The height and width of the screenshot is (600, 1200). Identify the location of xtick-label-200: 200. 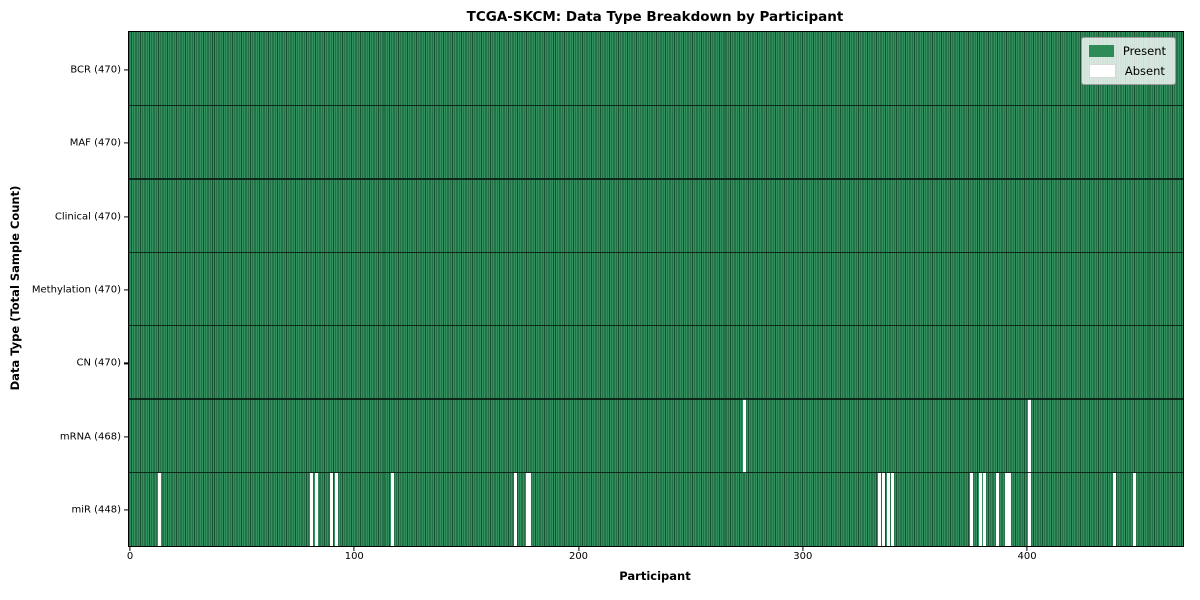
(578, 556).